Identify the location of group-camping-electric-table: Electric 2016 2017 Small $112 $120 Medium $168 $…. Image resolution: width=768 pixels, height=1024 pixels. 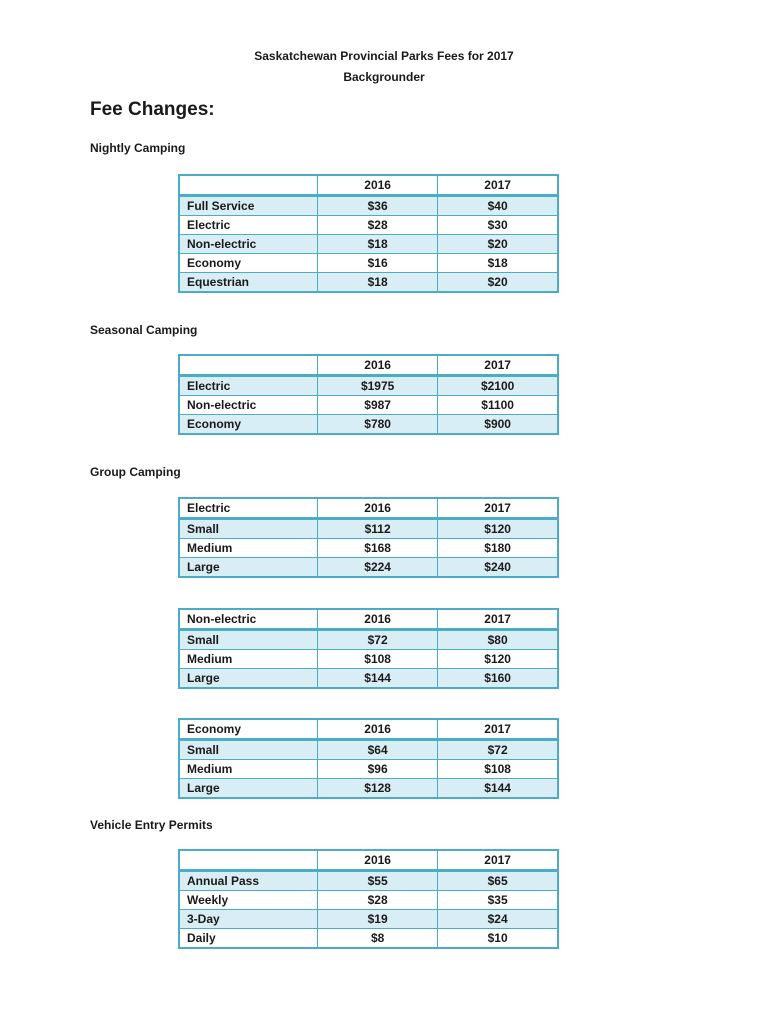
(368, 537).